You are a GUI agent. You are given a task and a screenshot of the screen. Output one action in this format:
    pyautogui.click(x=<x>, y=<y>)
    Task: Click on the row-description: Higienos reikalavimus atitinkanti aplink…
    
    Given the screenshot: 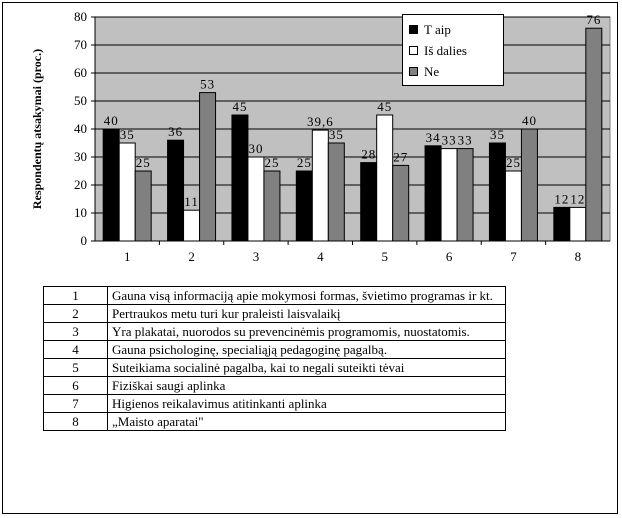 What is the action you would take?
    pyautogui.click(x=306, y=403)
    